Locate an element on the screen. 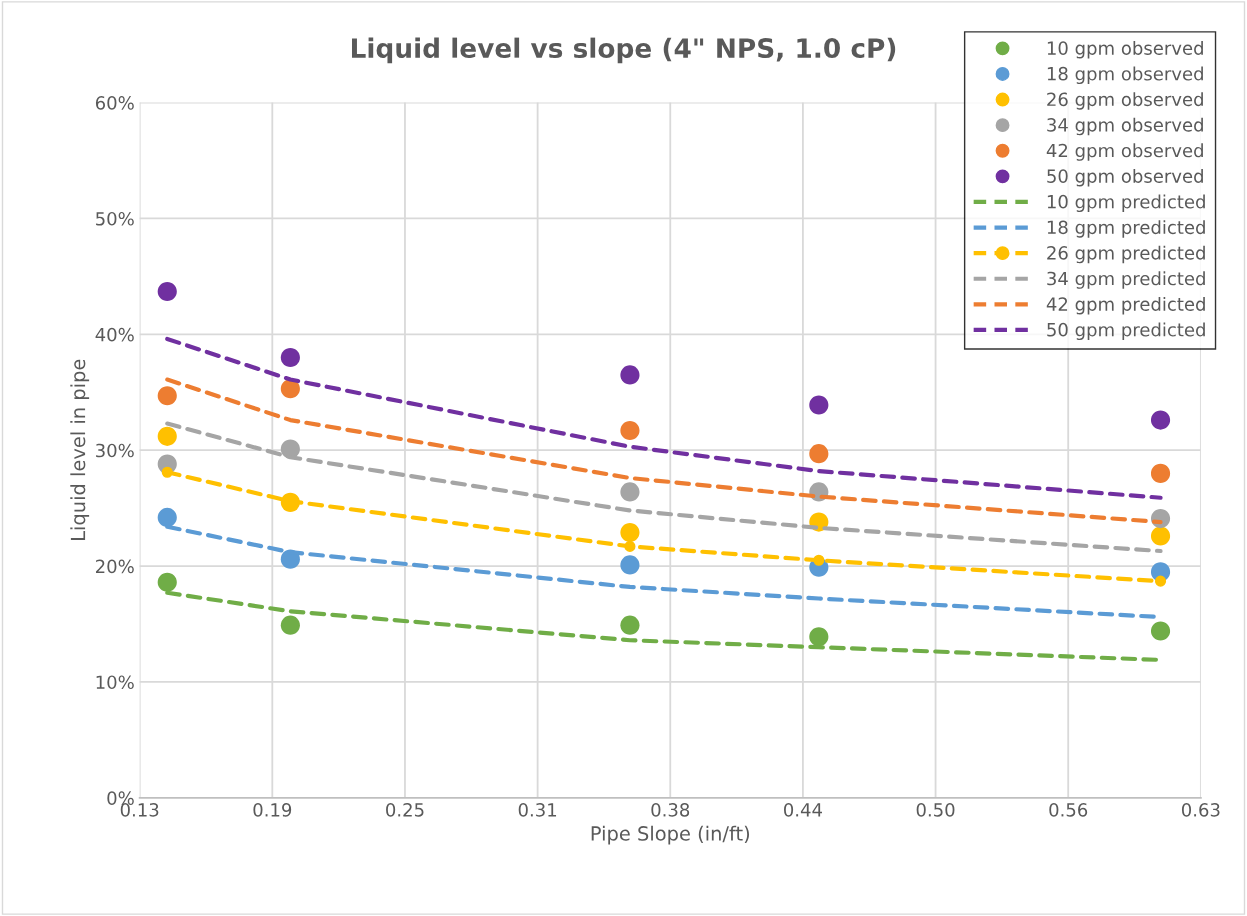 This screenshot has width=1247, height=916. y-tick-label: 10% is located at coordinates (115, 682).